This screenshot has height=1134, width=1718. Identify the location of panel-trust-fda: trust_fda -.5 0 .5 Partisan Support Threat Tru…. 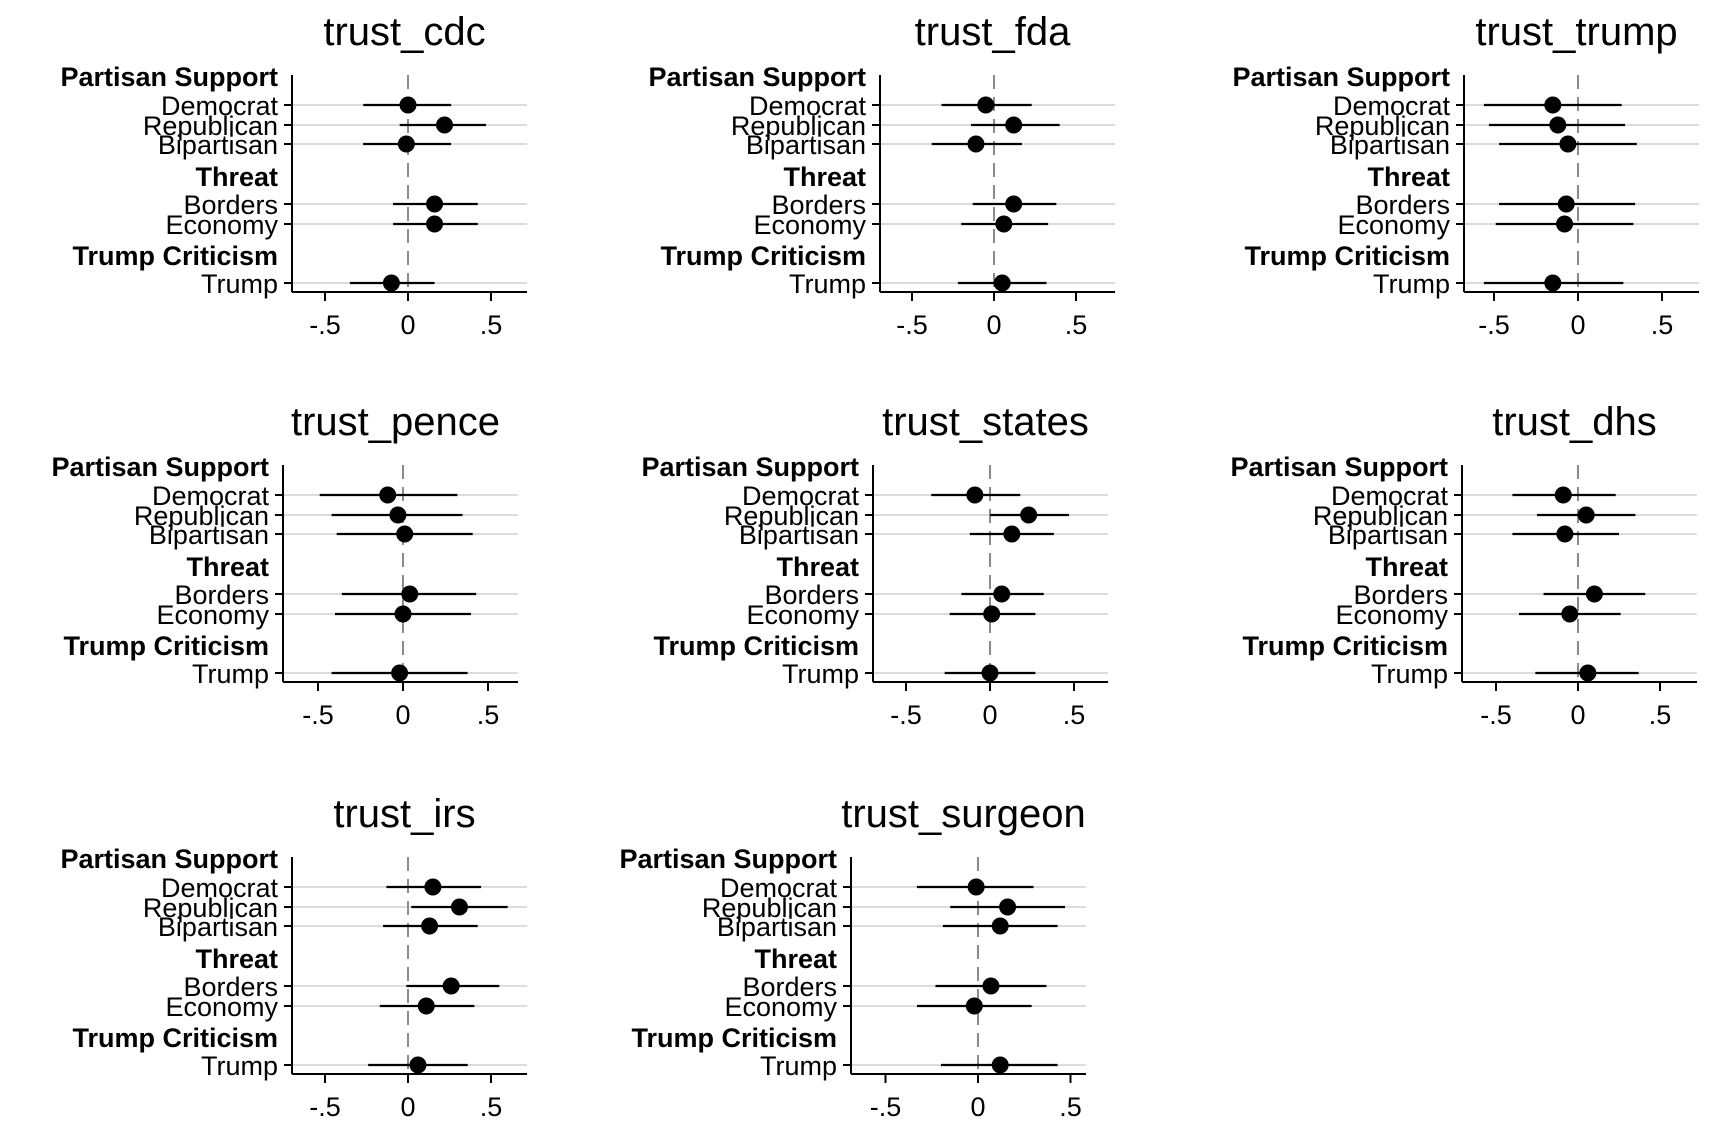
(881, 175).